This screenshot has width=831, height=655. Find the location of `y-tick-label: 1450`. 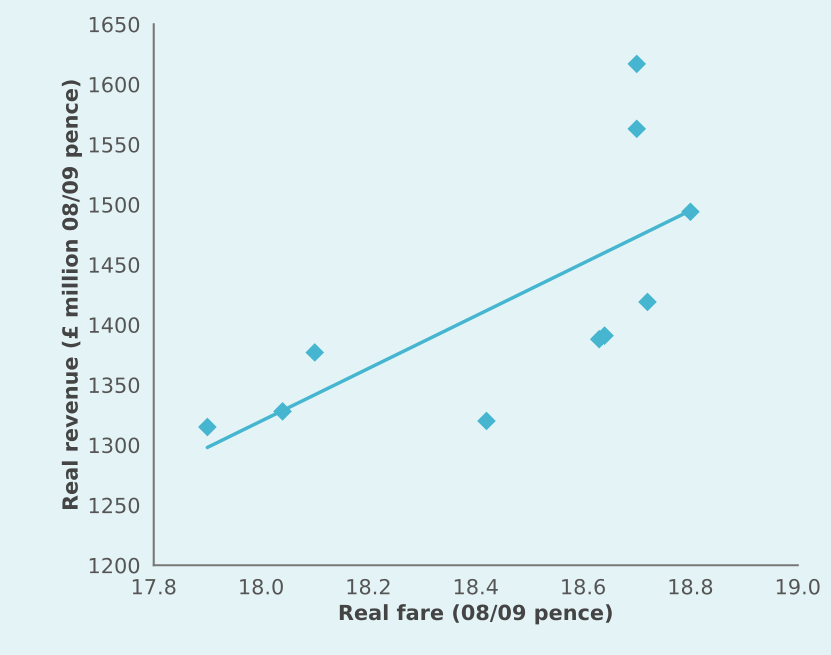

y-tick-label: 1450 is located at coordinates (115, 265).